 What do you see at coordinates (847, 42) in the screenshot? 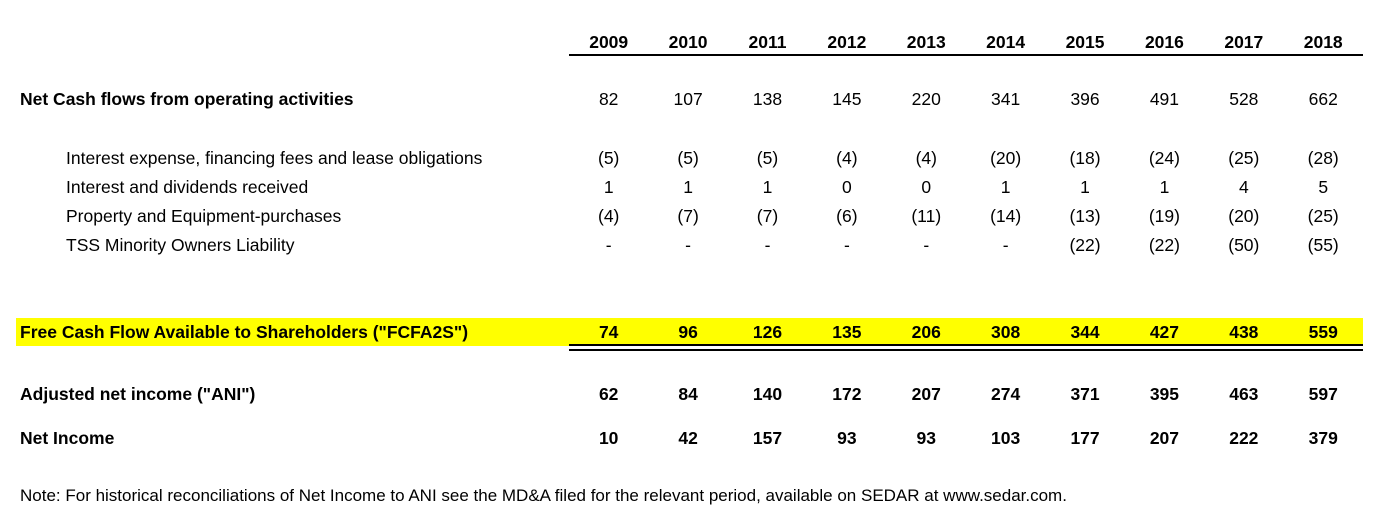
I see `year-header: 2012` at bounding box center [847, 42].